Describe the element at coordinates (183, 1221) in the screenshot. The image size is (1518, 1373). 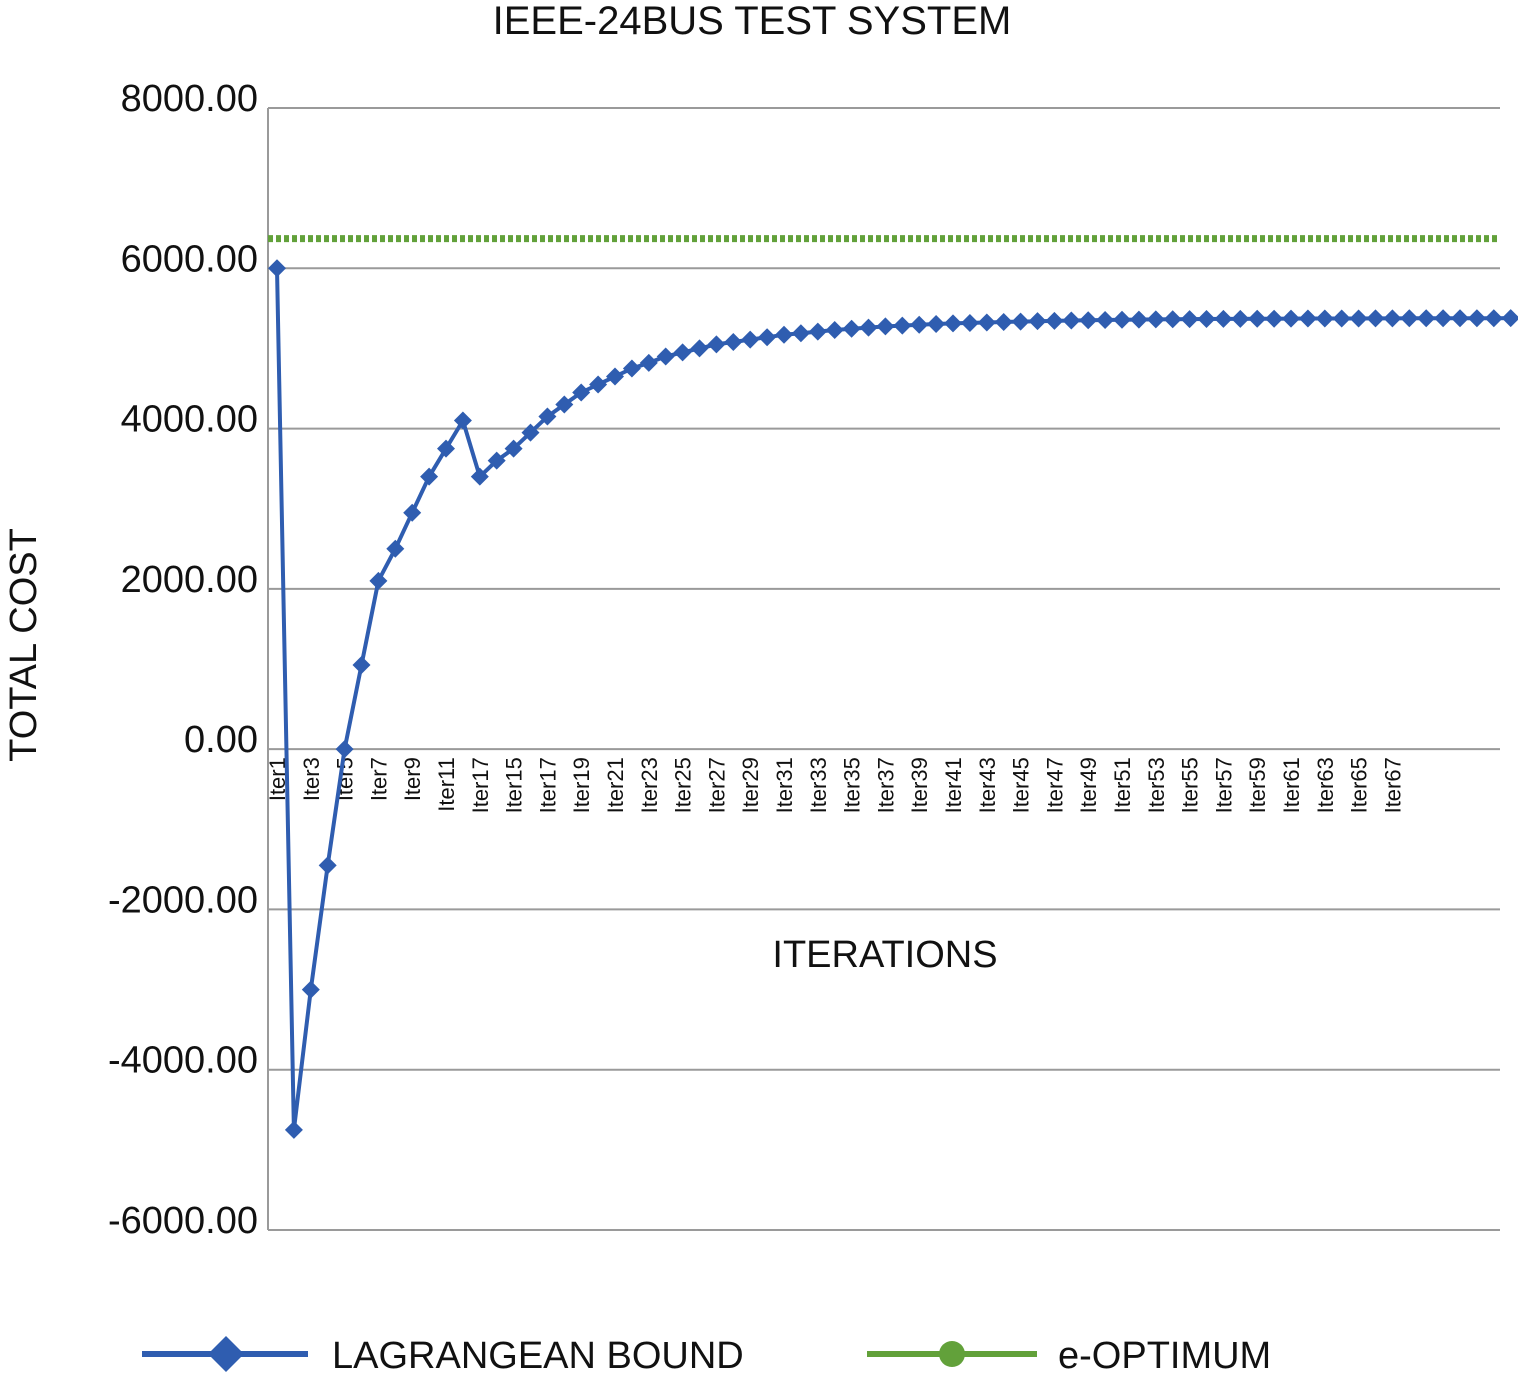
I see `y-tick-label: -6000.00` at that location.